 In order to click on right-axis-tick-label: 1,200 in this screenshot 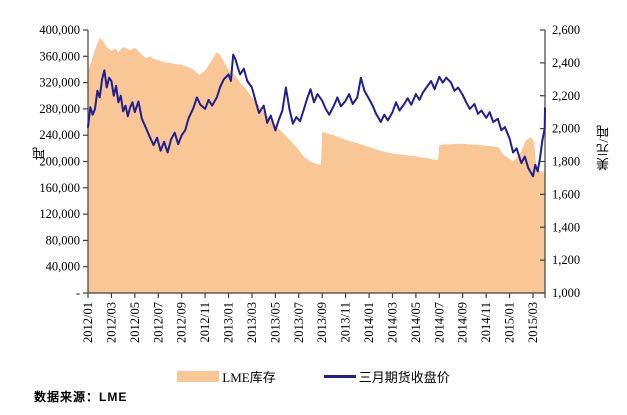, I will do `click(566, 260)`.